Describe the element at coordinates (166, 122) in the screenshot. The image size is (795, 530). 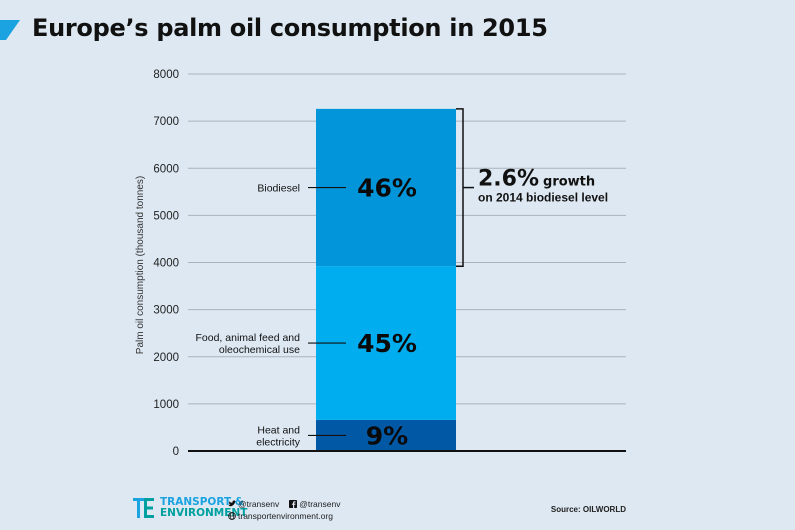
I see `y-tick-label: 7000` at that location.